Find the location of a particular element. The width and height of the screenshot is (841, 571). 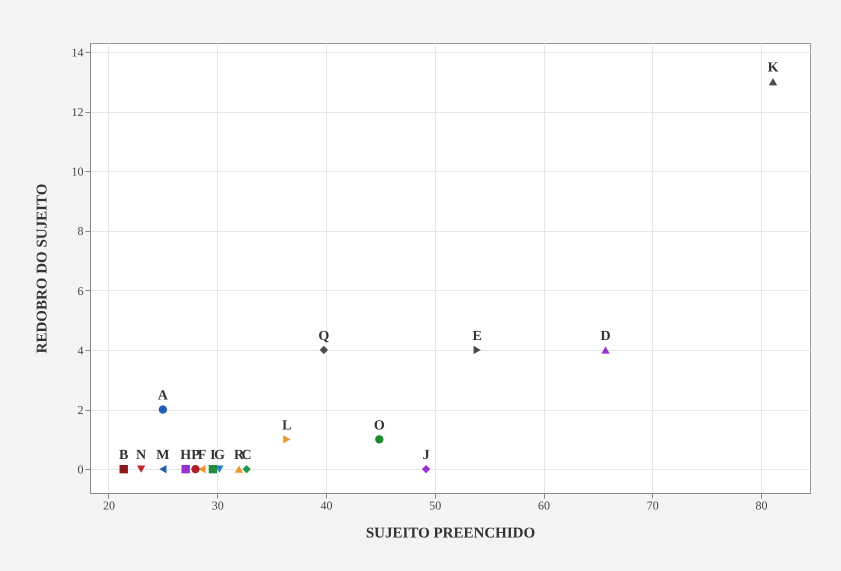

series-label: A is located at coordinates (163, 396).